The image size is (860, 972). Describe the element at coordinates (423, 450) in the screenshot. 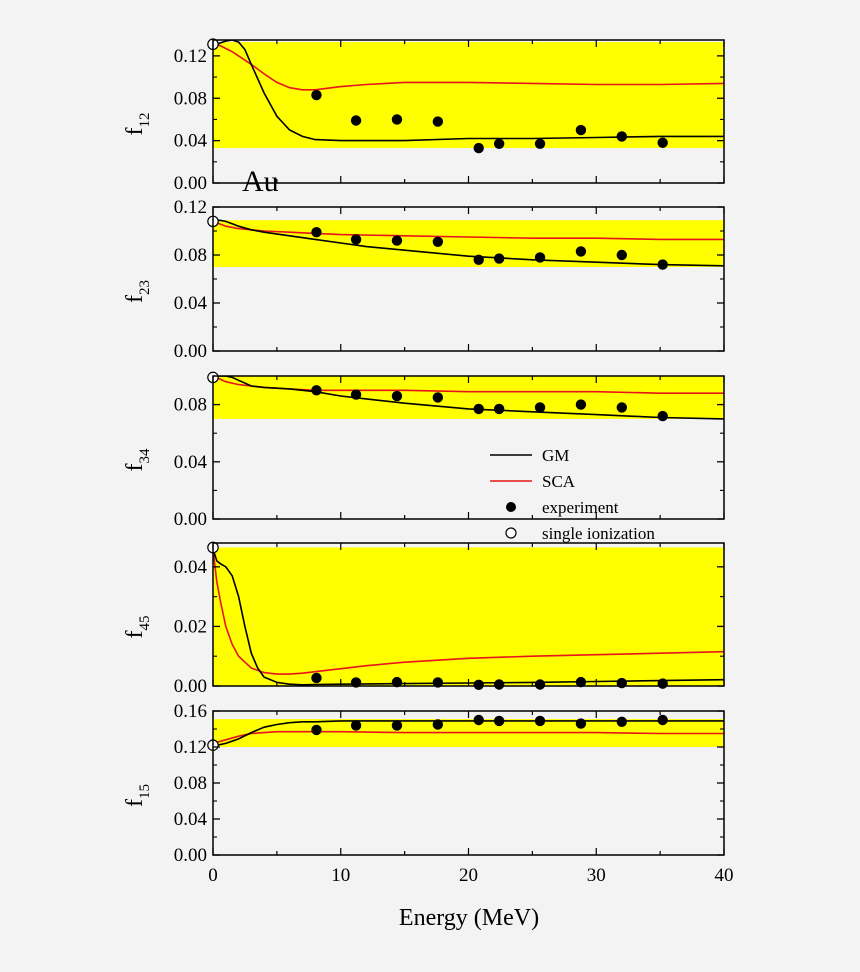

I see `panel-f34: 0.00 0.04 0.08 f34` at that location.